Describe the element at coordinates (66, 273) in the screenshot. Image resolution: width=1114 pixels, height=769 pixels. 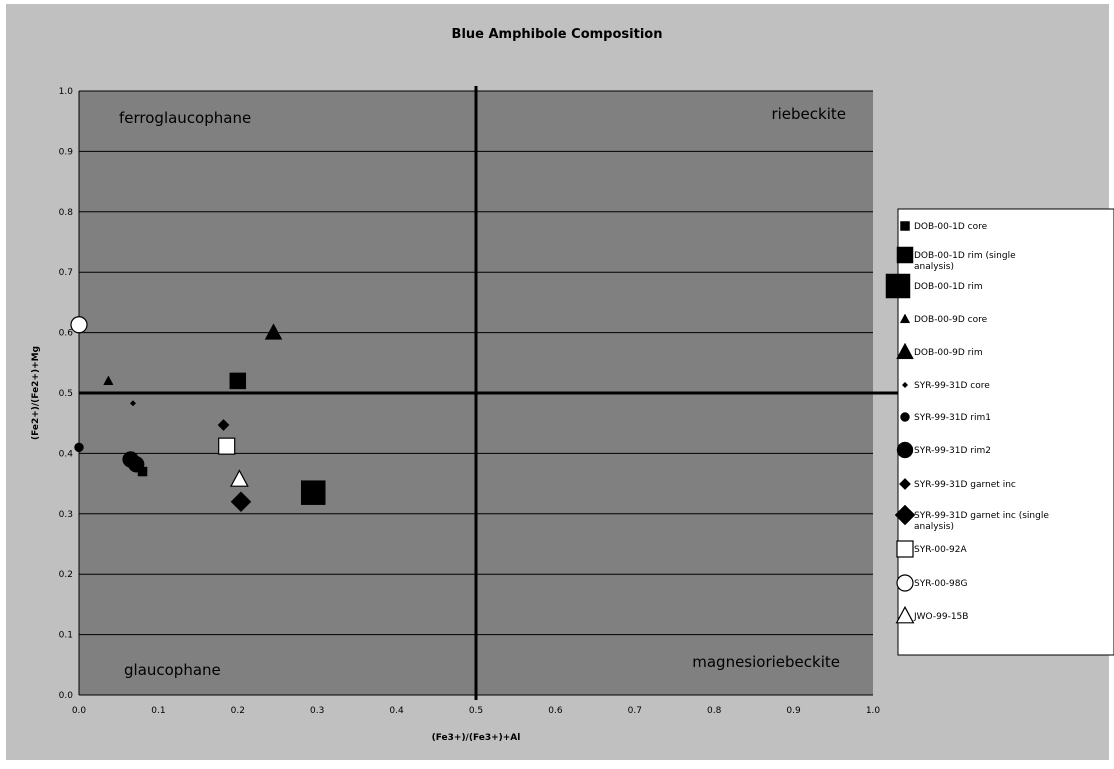
I see `y-tick-label: 0.7` at that location.